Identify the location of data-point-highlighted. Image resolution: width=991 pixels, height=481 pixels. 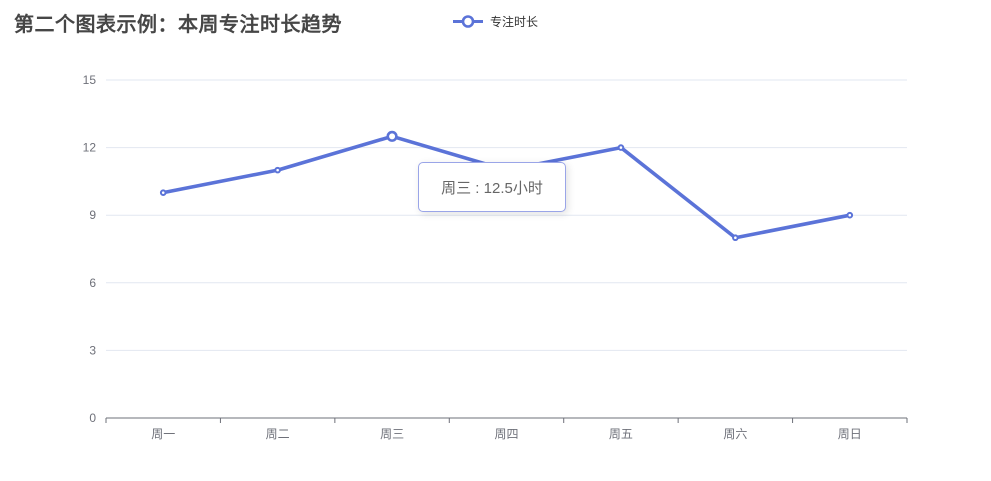
(392, 136).